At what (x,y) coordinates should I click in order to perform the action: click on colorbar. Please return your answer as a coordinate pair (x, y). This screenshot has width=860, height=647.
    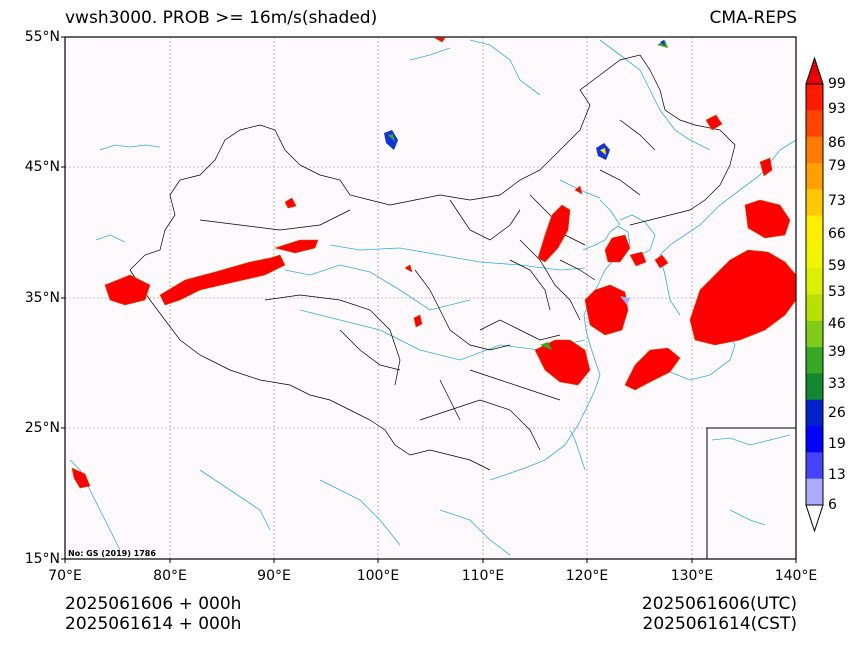
    Looking at the image, I should click on (814, 294).